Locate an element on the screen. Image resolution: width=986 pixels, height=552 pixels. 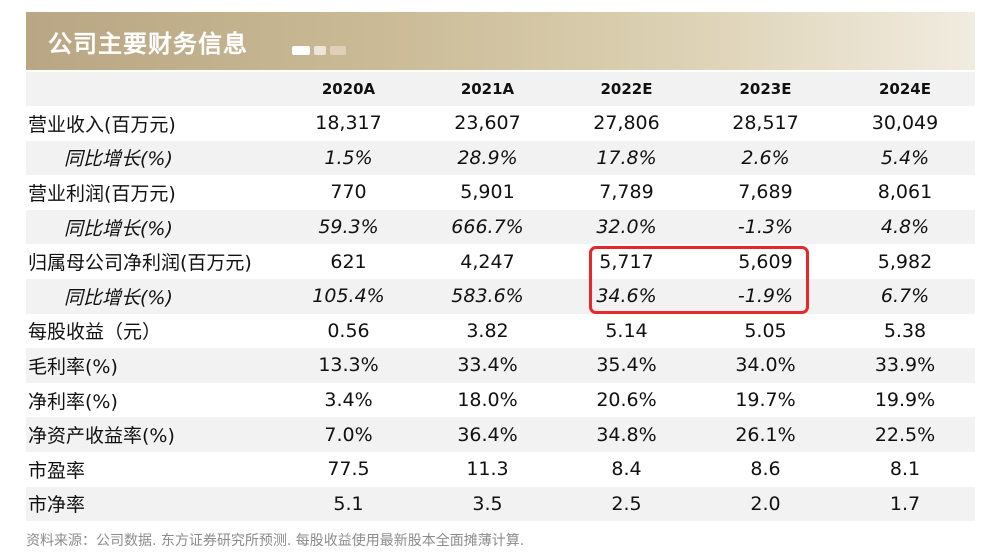
value-cell: -1.3% is located at coordinates (765, 227).